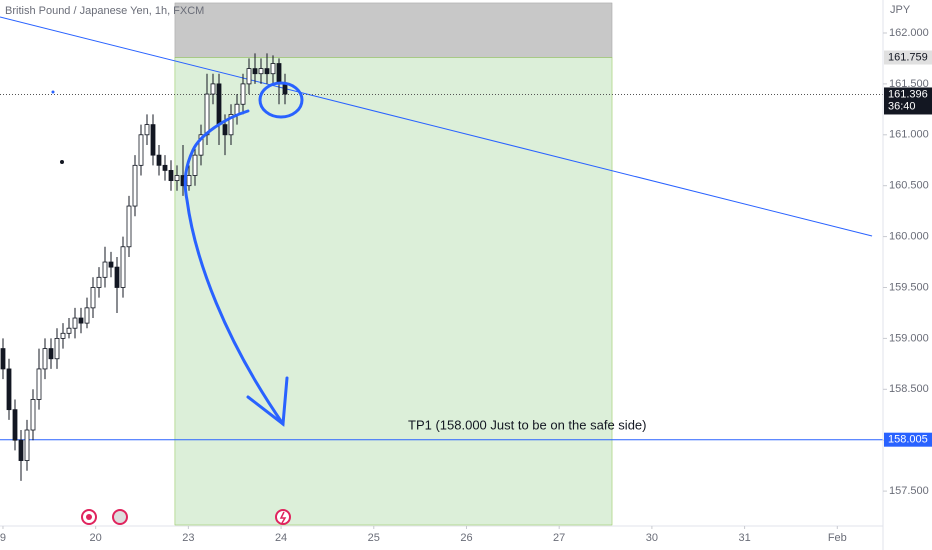 The height and width of the screenshot is (550, 932). Describe the element at coordinates (909, 338) in the screenshot. I see `y-tick-label: 159.000` at that location.